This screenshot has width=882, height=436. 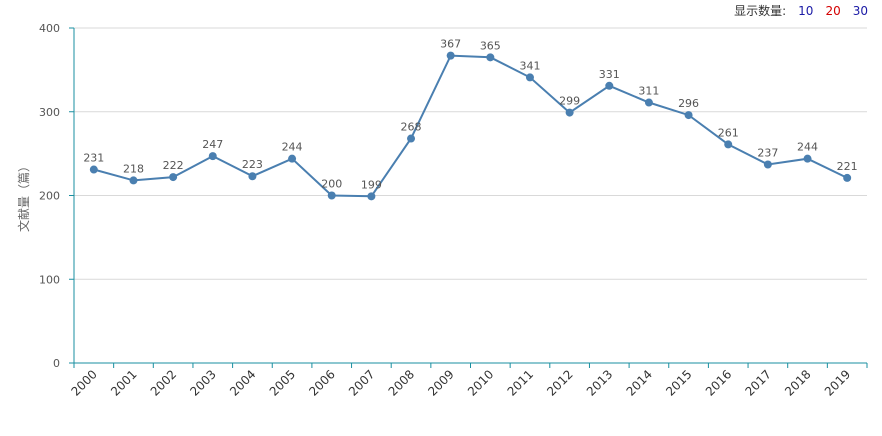 I want to click on data-label: 221, so click(x=847, y=166).